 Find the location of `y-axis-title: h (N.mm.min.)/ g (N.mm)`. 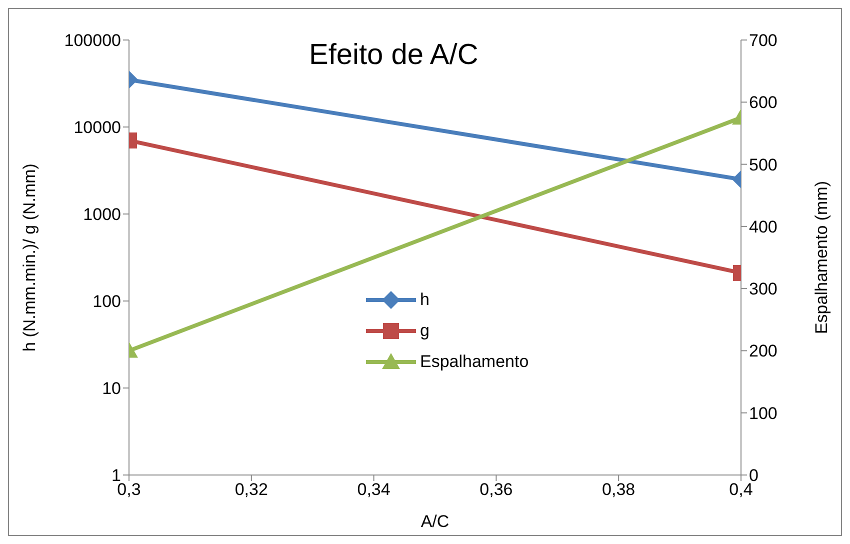

y-axis-title: h (N.mm.min.)/ g (N.mm) is located at coordinates (30, 258).